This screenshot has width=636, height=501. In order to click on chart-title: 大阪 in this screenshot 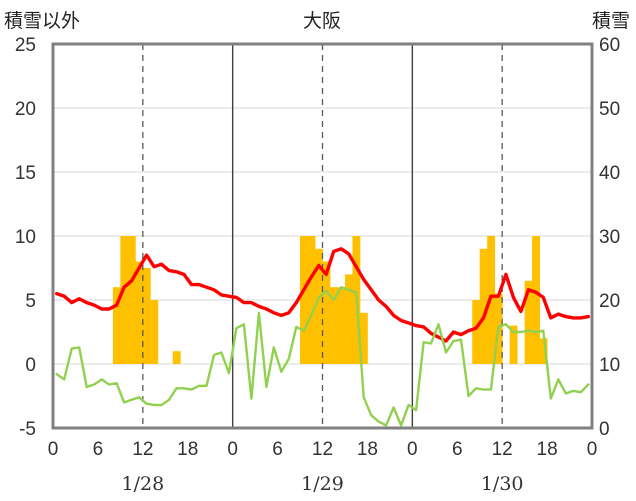, I will do `click(322, 21)`.